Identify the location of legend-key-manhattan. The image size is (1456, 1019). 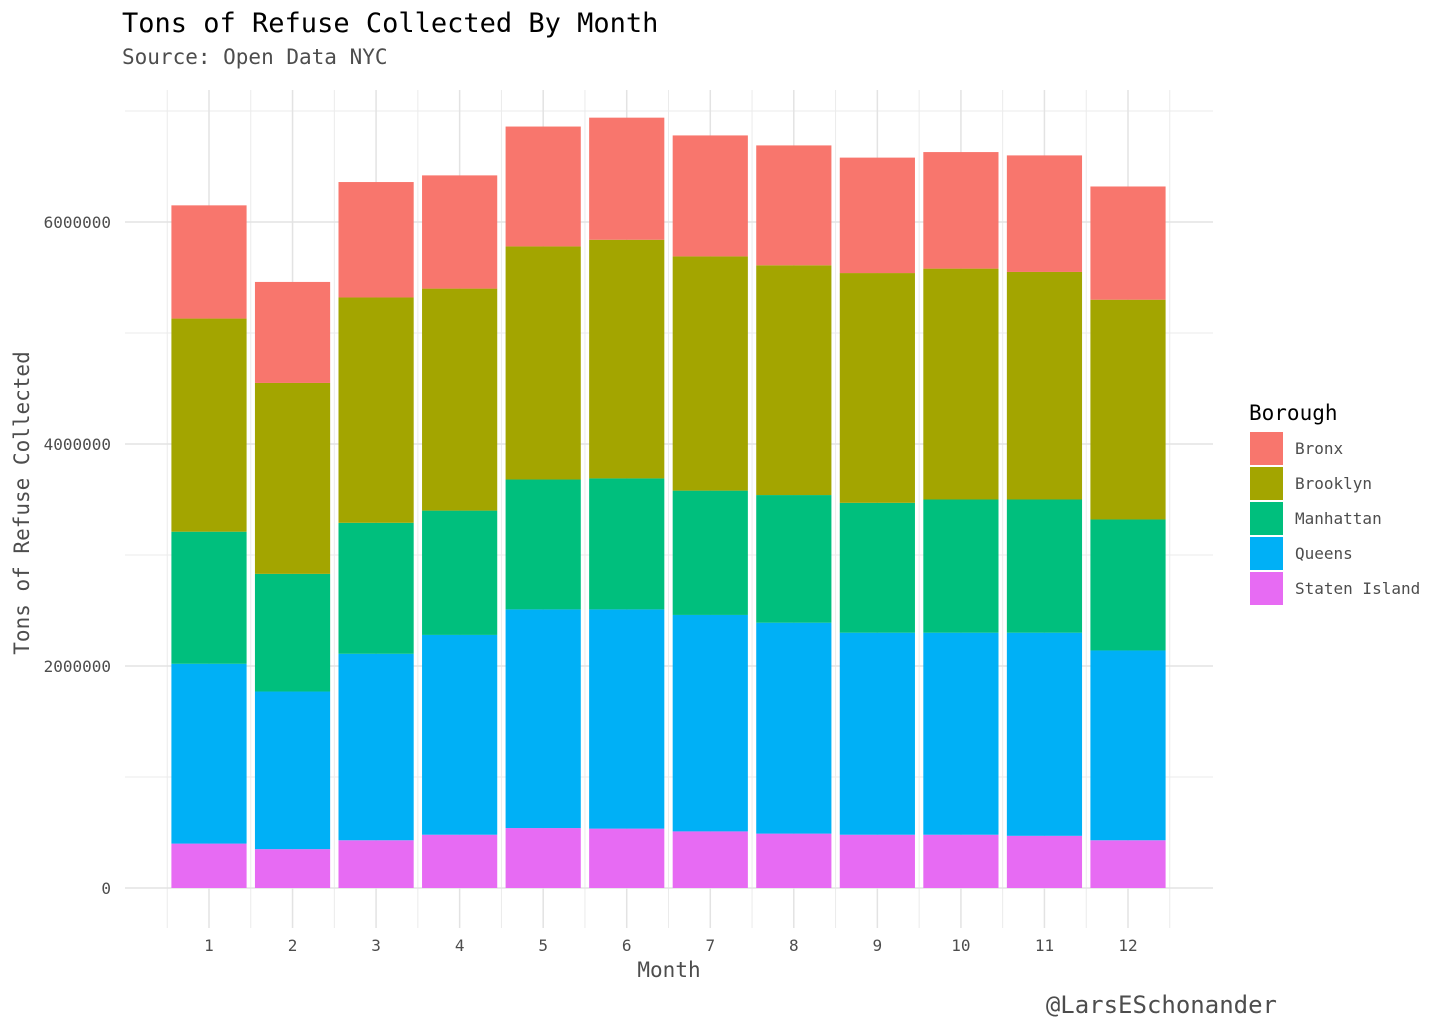
(1266, 518).